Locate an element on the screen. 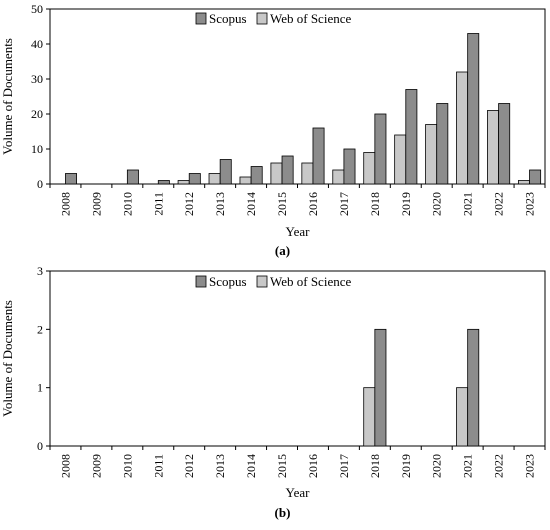 The image size is (550, 530). y-tick-label: 10 is located at coordinates (37, 149).